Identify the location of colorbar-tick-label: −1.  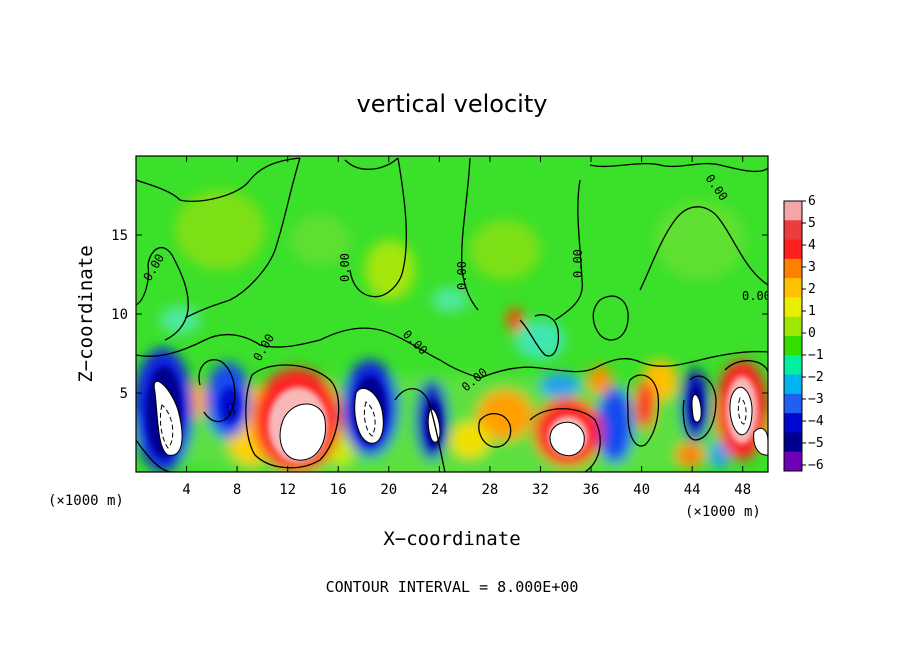
(816, 355).